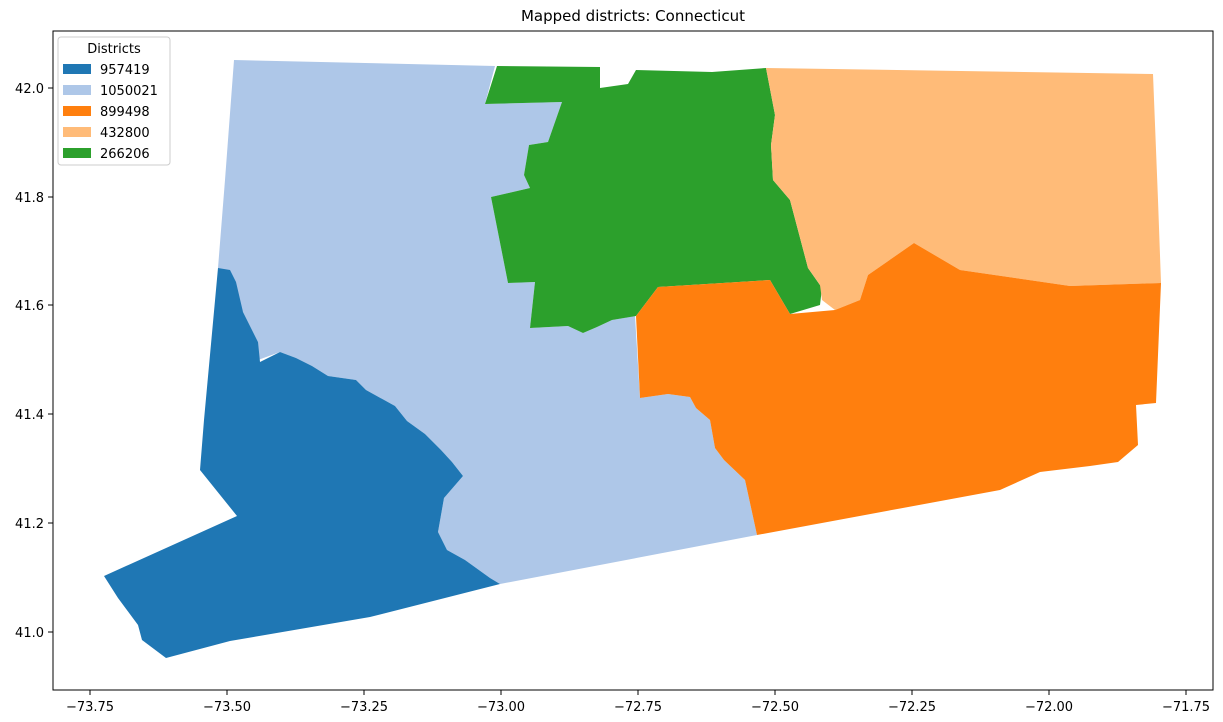  I want to click on y-tick-label: 42.0, so click(29, 89).